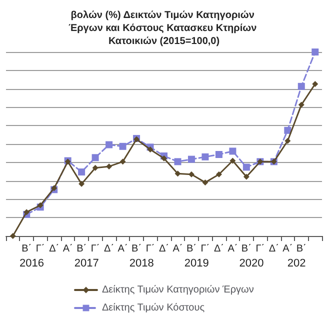  I want to click on text: 2020, so click(251, 264).